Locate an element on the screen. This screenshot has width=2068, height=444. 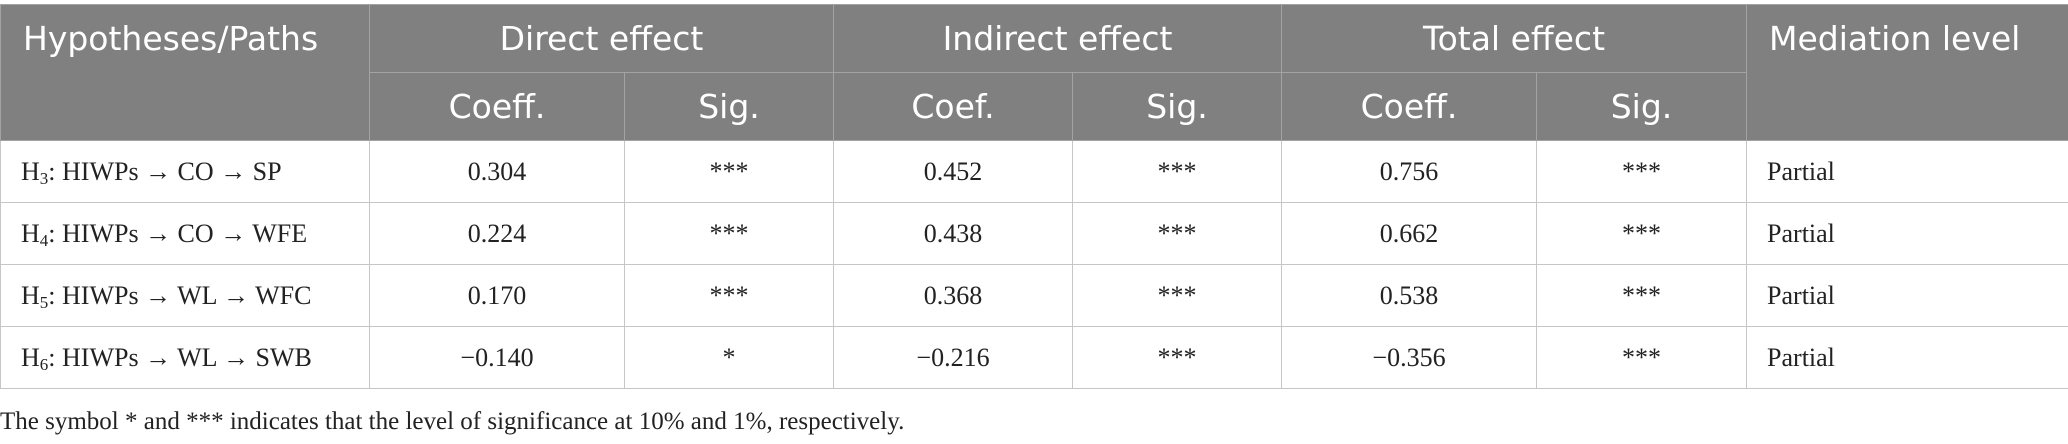
header-total-effect: Total effect is located at coordinates (1514, 38).